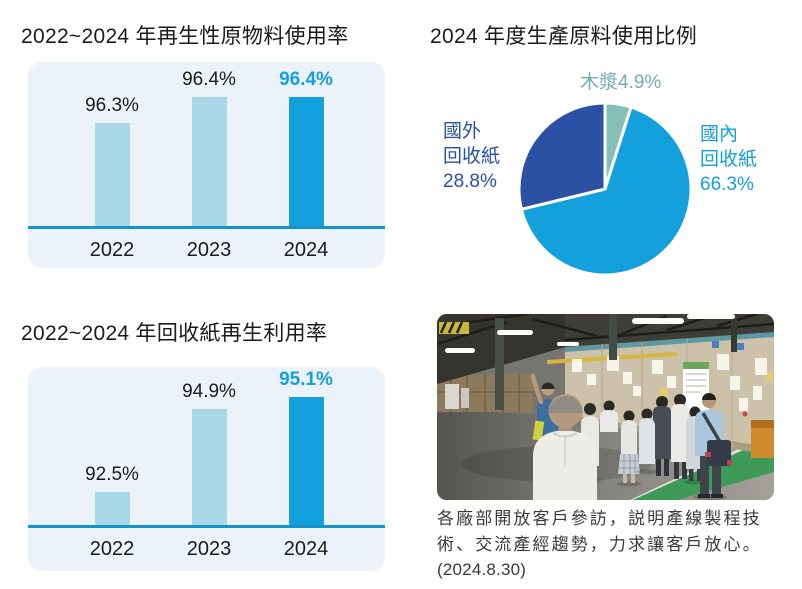 This screenshot has width=802, height=589. Describe the element at coordinates (565, 447) in the screenshot. I see `person-foreground` at that location.